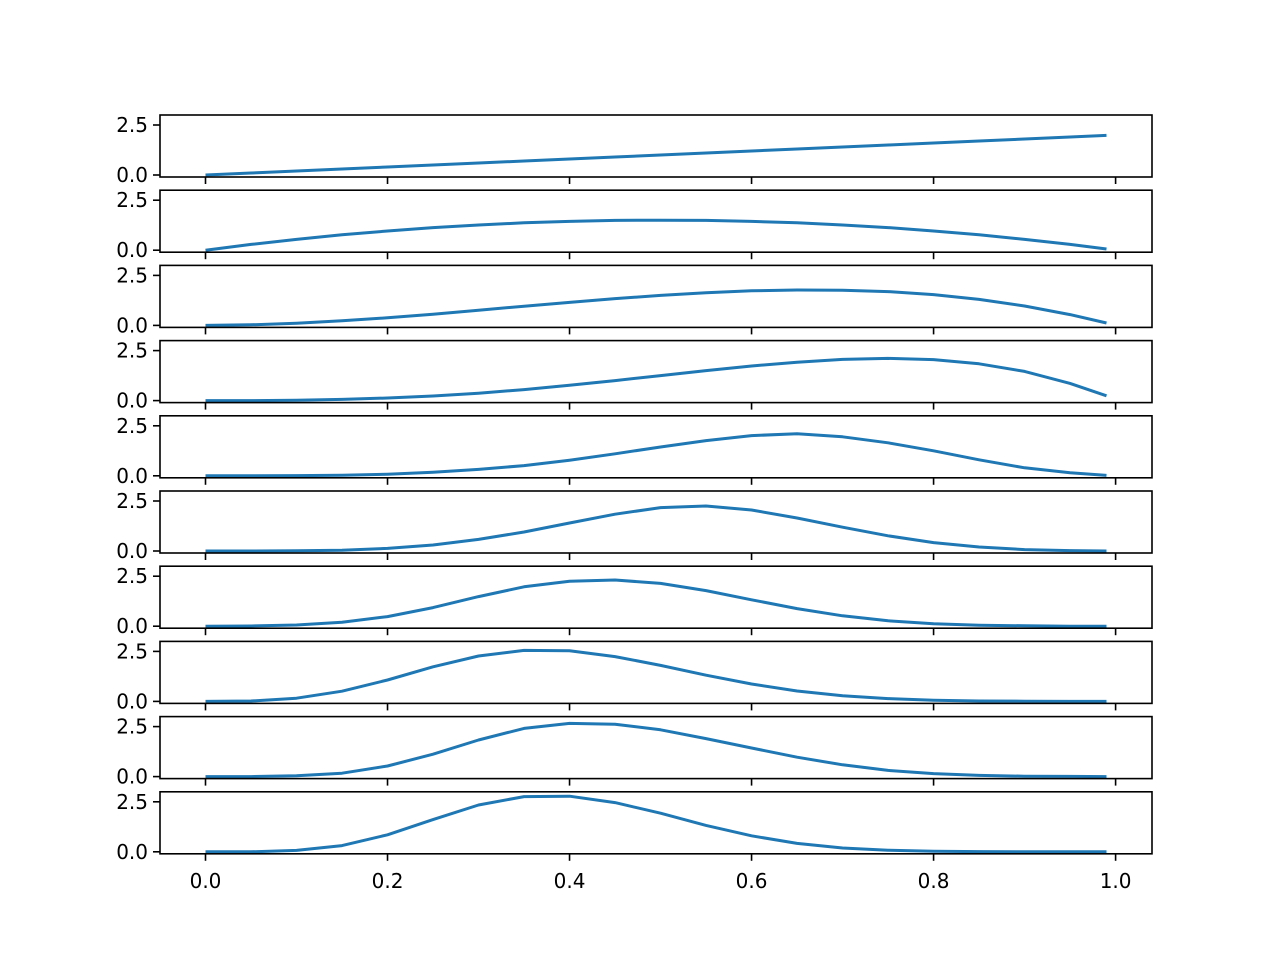 The height and width of the screenshot is (960, 1280). I want to click on y-tick-label-5-2: 2.5, so click(132, 426).